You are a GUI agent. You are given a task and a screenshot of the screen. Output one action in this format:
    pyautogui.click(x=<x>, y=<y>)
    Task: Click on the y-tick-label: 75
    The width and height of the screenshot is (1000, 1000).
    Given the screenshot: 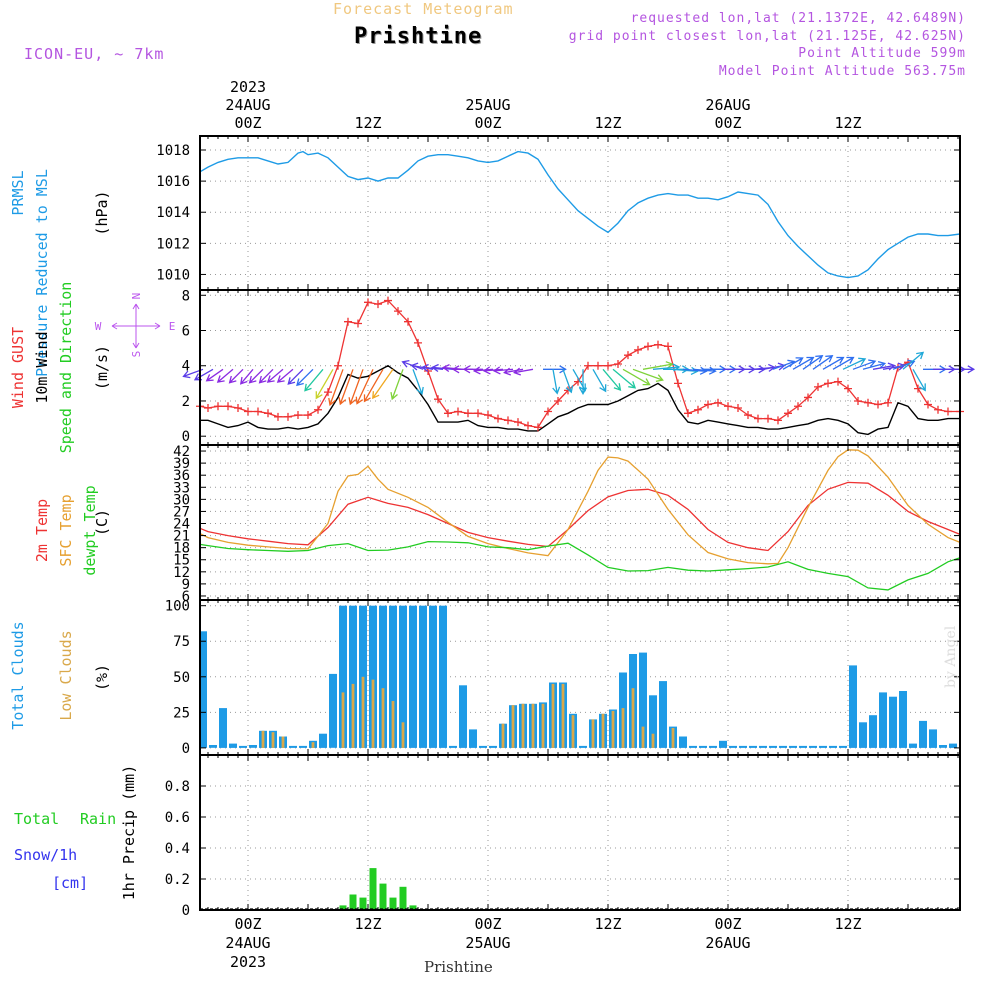 What is the action you would take?
    pyautogui.click(x=181, y=642)
    